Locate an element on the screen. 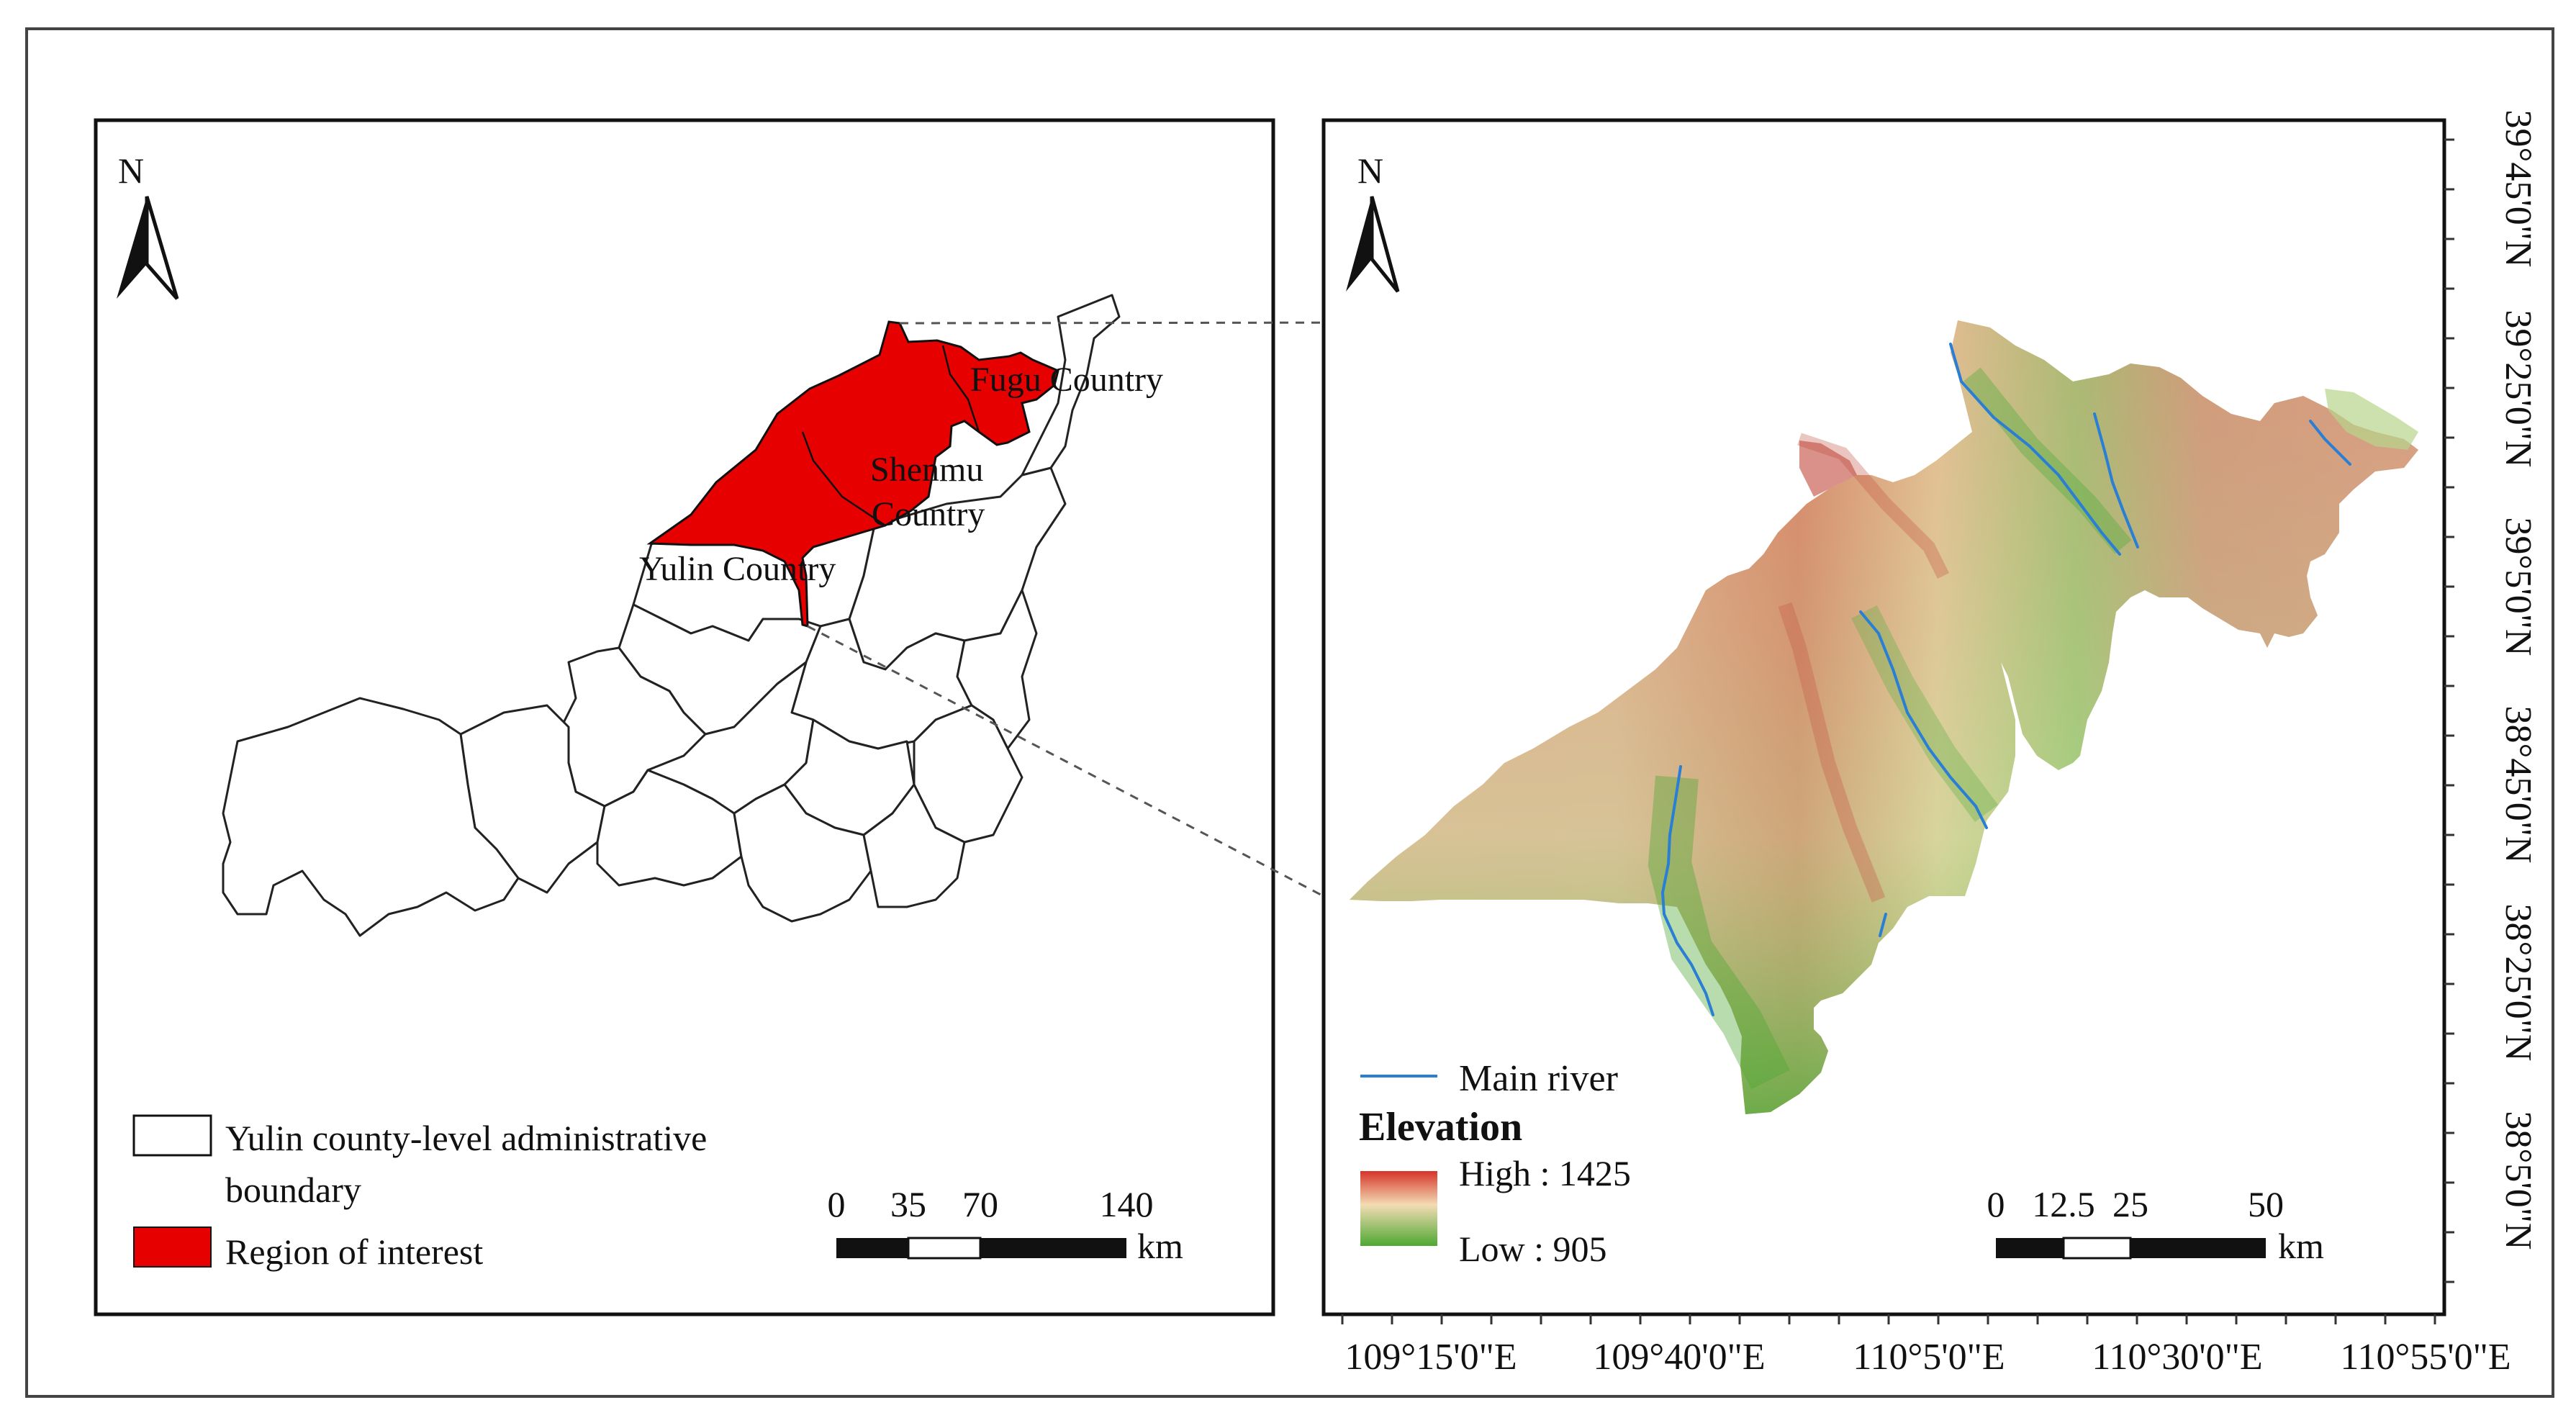  county-label-country: Country is located at coordinates (929, 514).